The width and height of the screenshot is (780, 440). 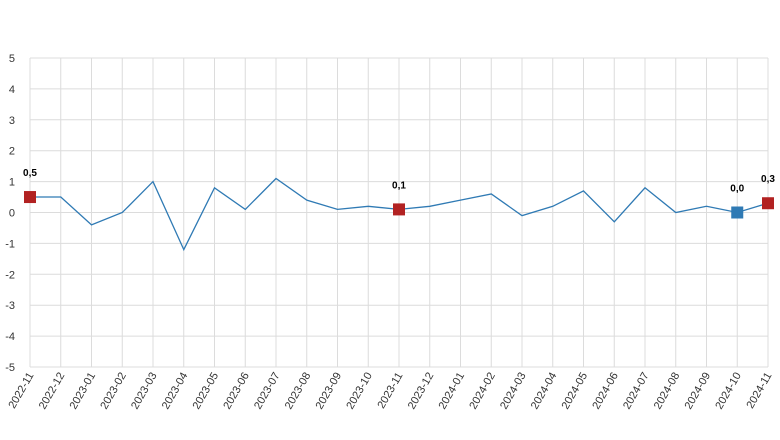 What do you see at coordinates (30, 173) in the screenshot?
I see `data-label: 0,5` at bounding box center [30, 173].